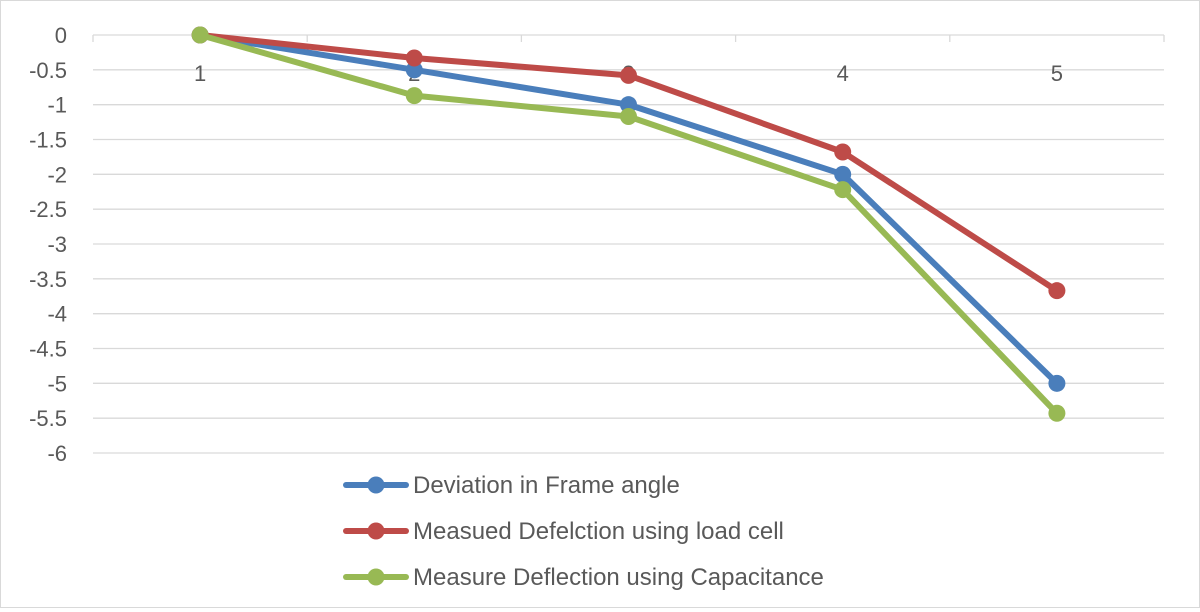 Image resolution: width=1200 pixels, height=612 pixels. I want to click on x-tick-label: 1, so click(200, 73).